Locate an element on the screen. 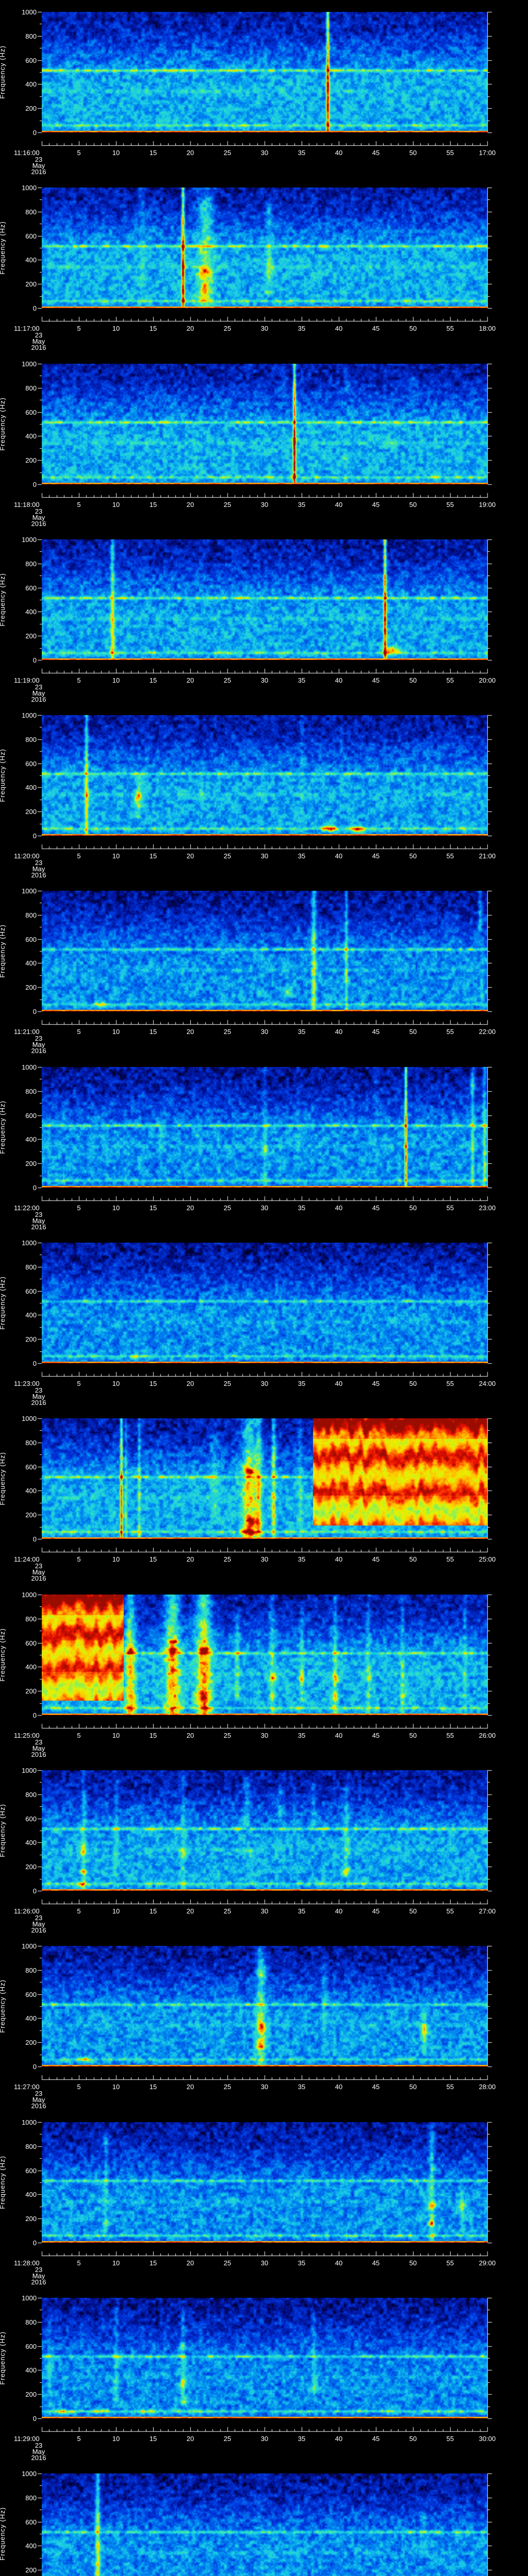 The width and height of the screenshot is (528, 2576). x-end-time-label: 20:00 is located at coordinates (487, 680).